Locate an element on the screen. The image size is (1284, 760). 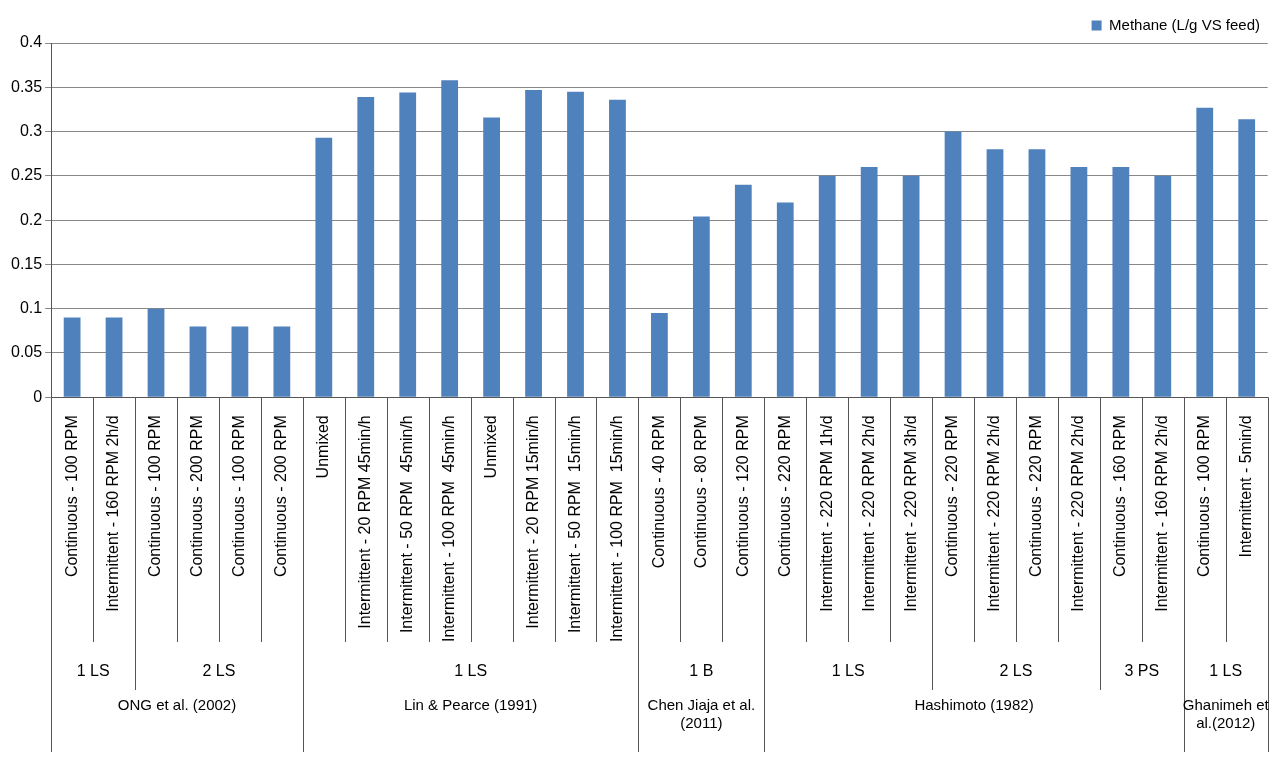
x-tick-label: Intermittent - 50 RPM 15min/h is located at coordinates (574, 524).